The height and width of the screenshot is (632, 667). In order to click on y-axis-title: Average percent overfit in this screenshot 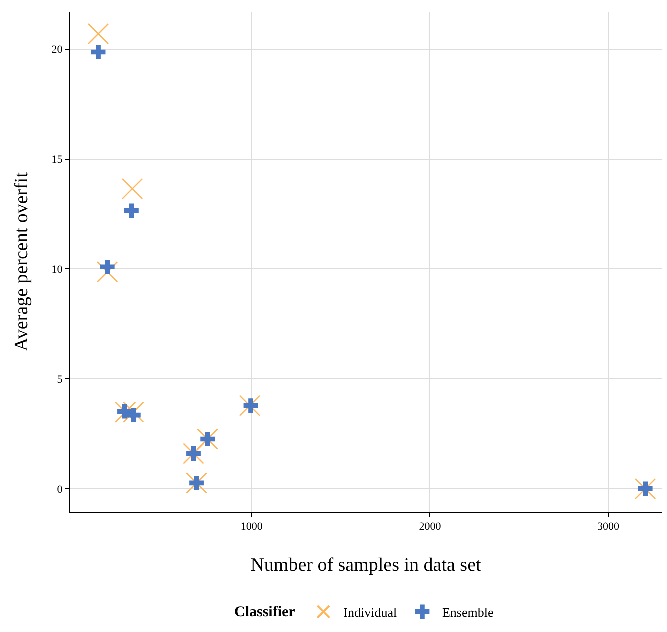, I will do `click(22, 262)`.